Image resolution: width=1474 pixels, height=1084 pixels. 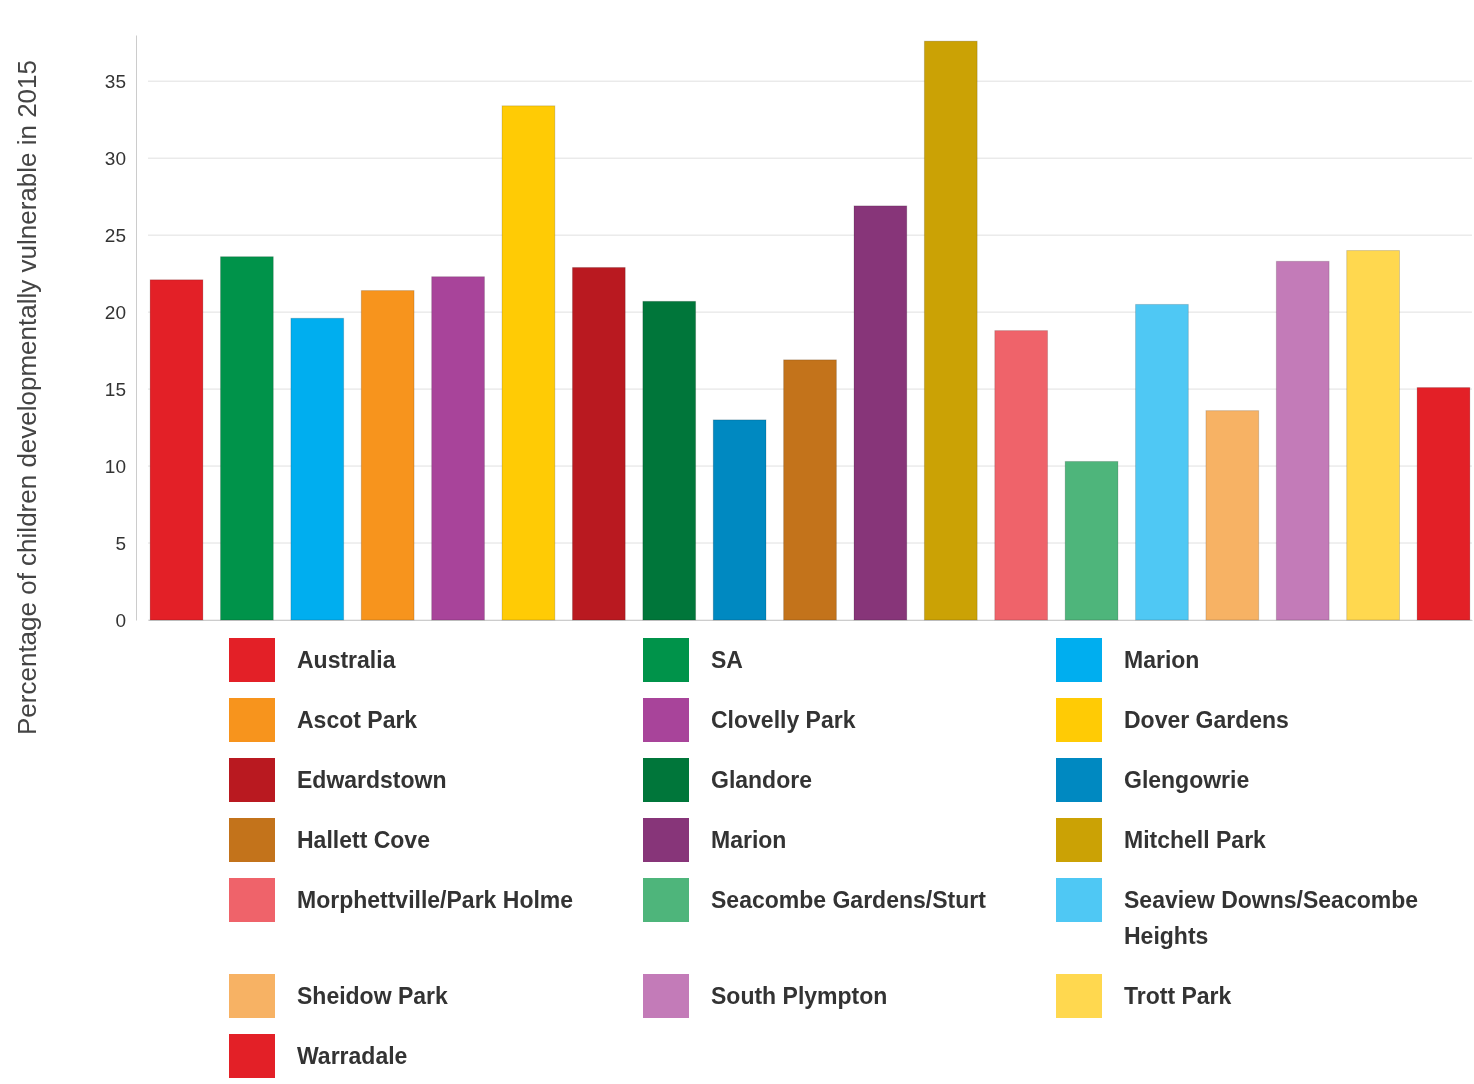 What do you see at coordinates (346, 660) in the screenshot?
I see `legend-label: Australia` at bounding box center [346, 660].